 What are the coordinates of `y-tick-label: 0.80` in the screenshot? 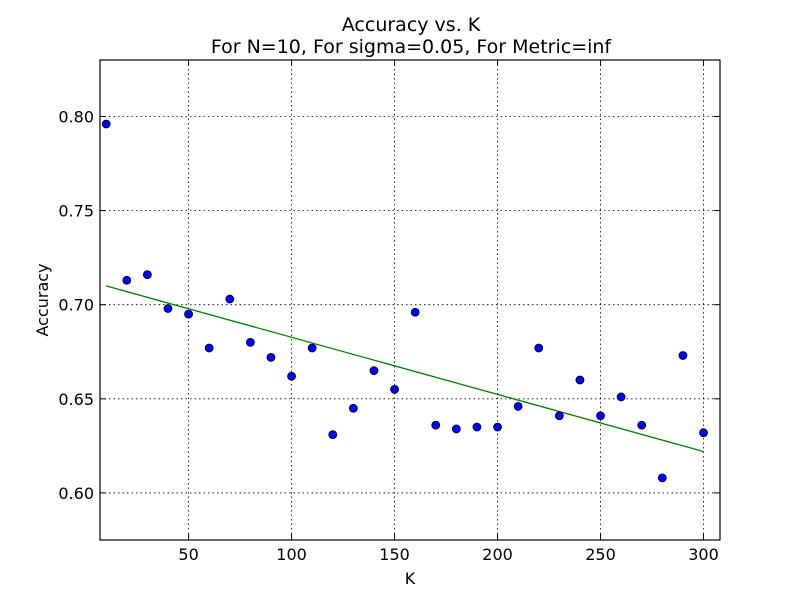 It's located at (76, 116).